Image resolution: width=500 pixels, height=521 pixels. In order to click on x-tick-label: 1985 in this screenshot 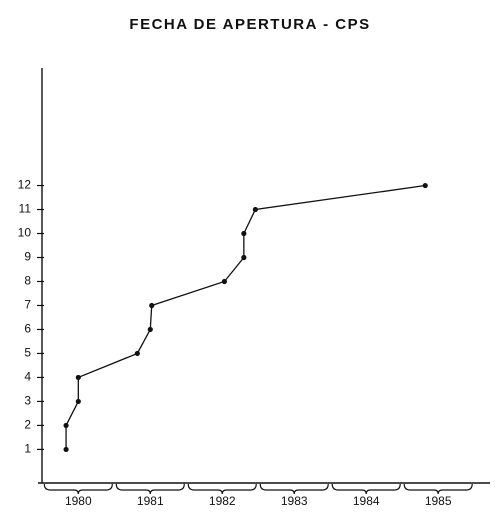, I will do `click(438, 501)`.